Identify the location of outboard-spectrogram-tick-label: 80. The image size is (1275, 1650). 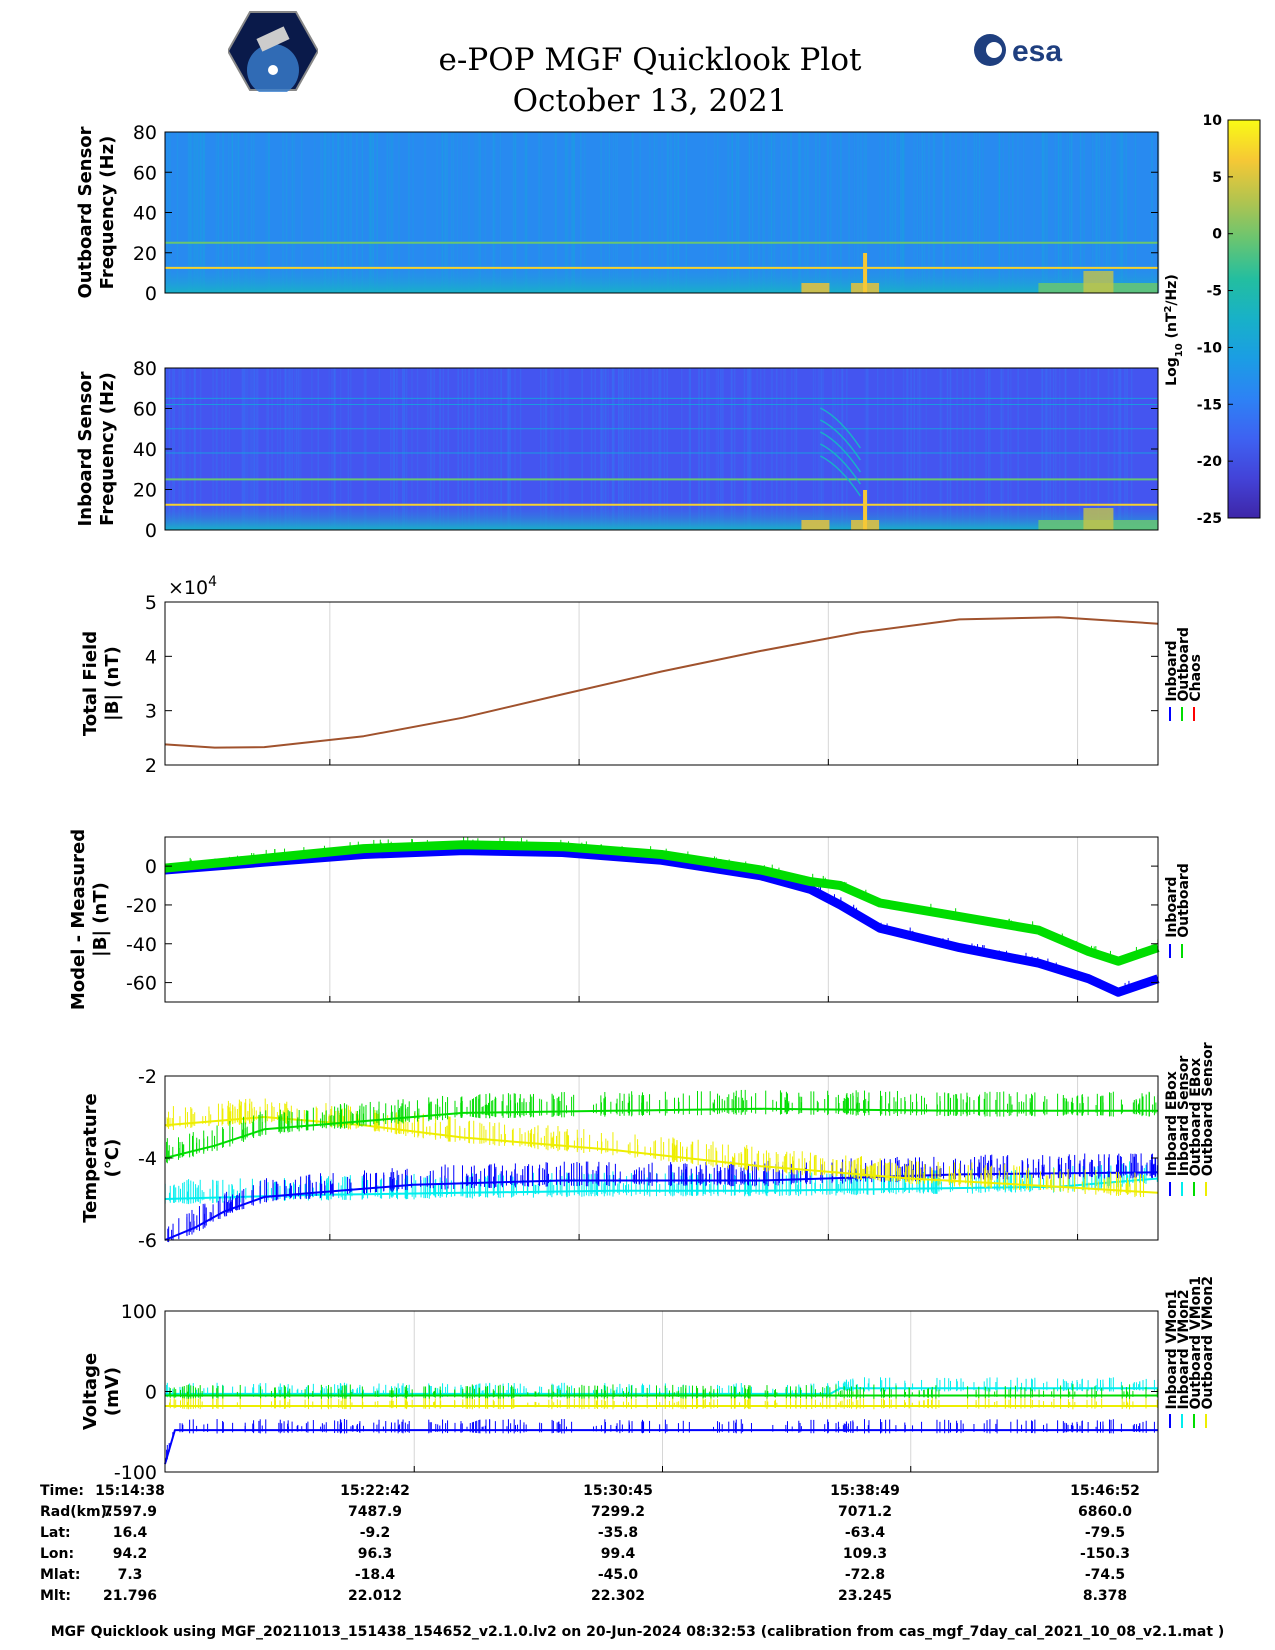
(145, 133).